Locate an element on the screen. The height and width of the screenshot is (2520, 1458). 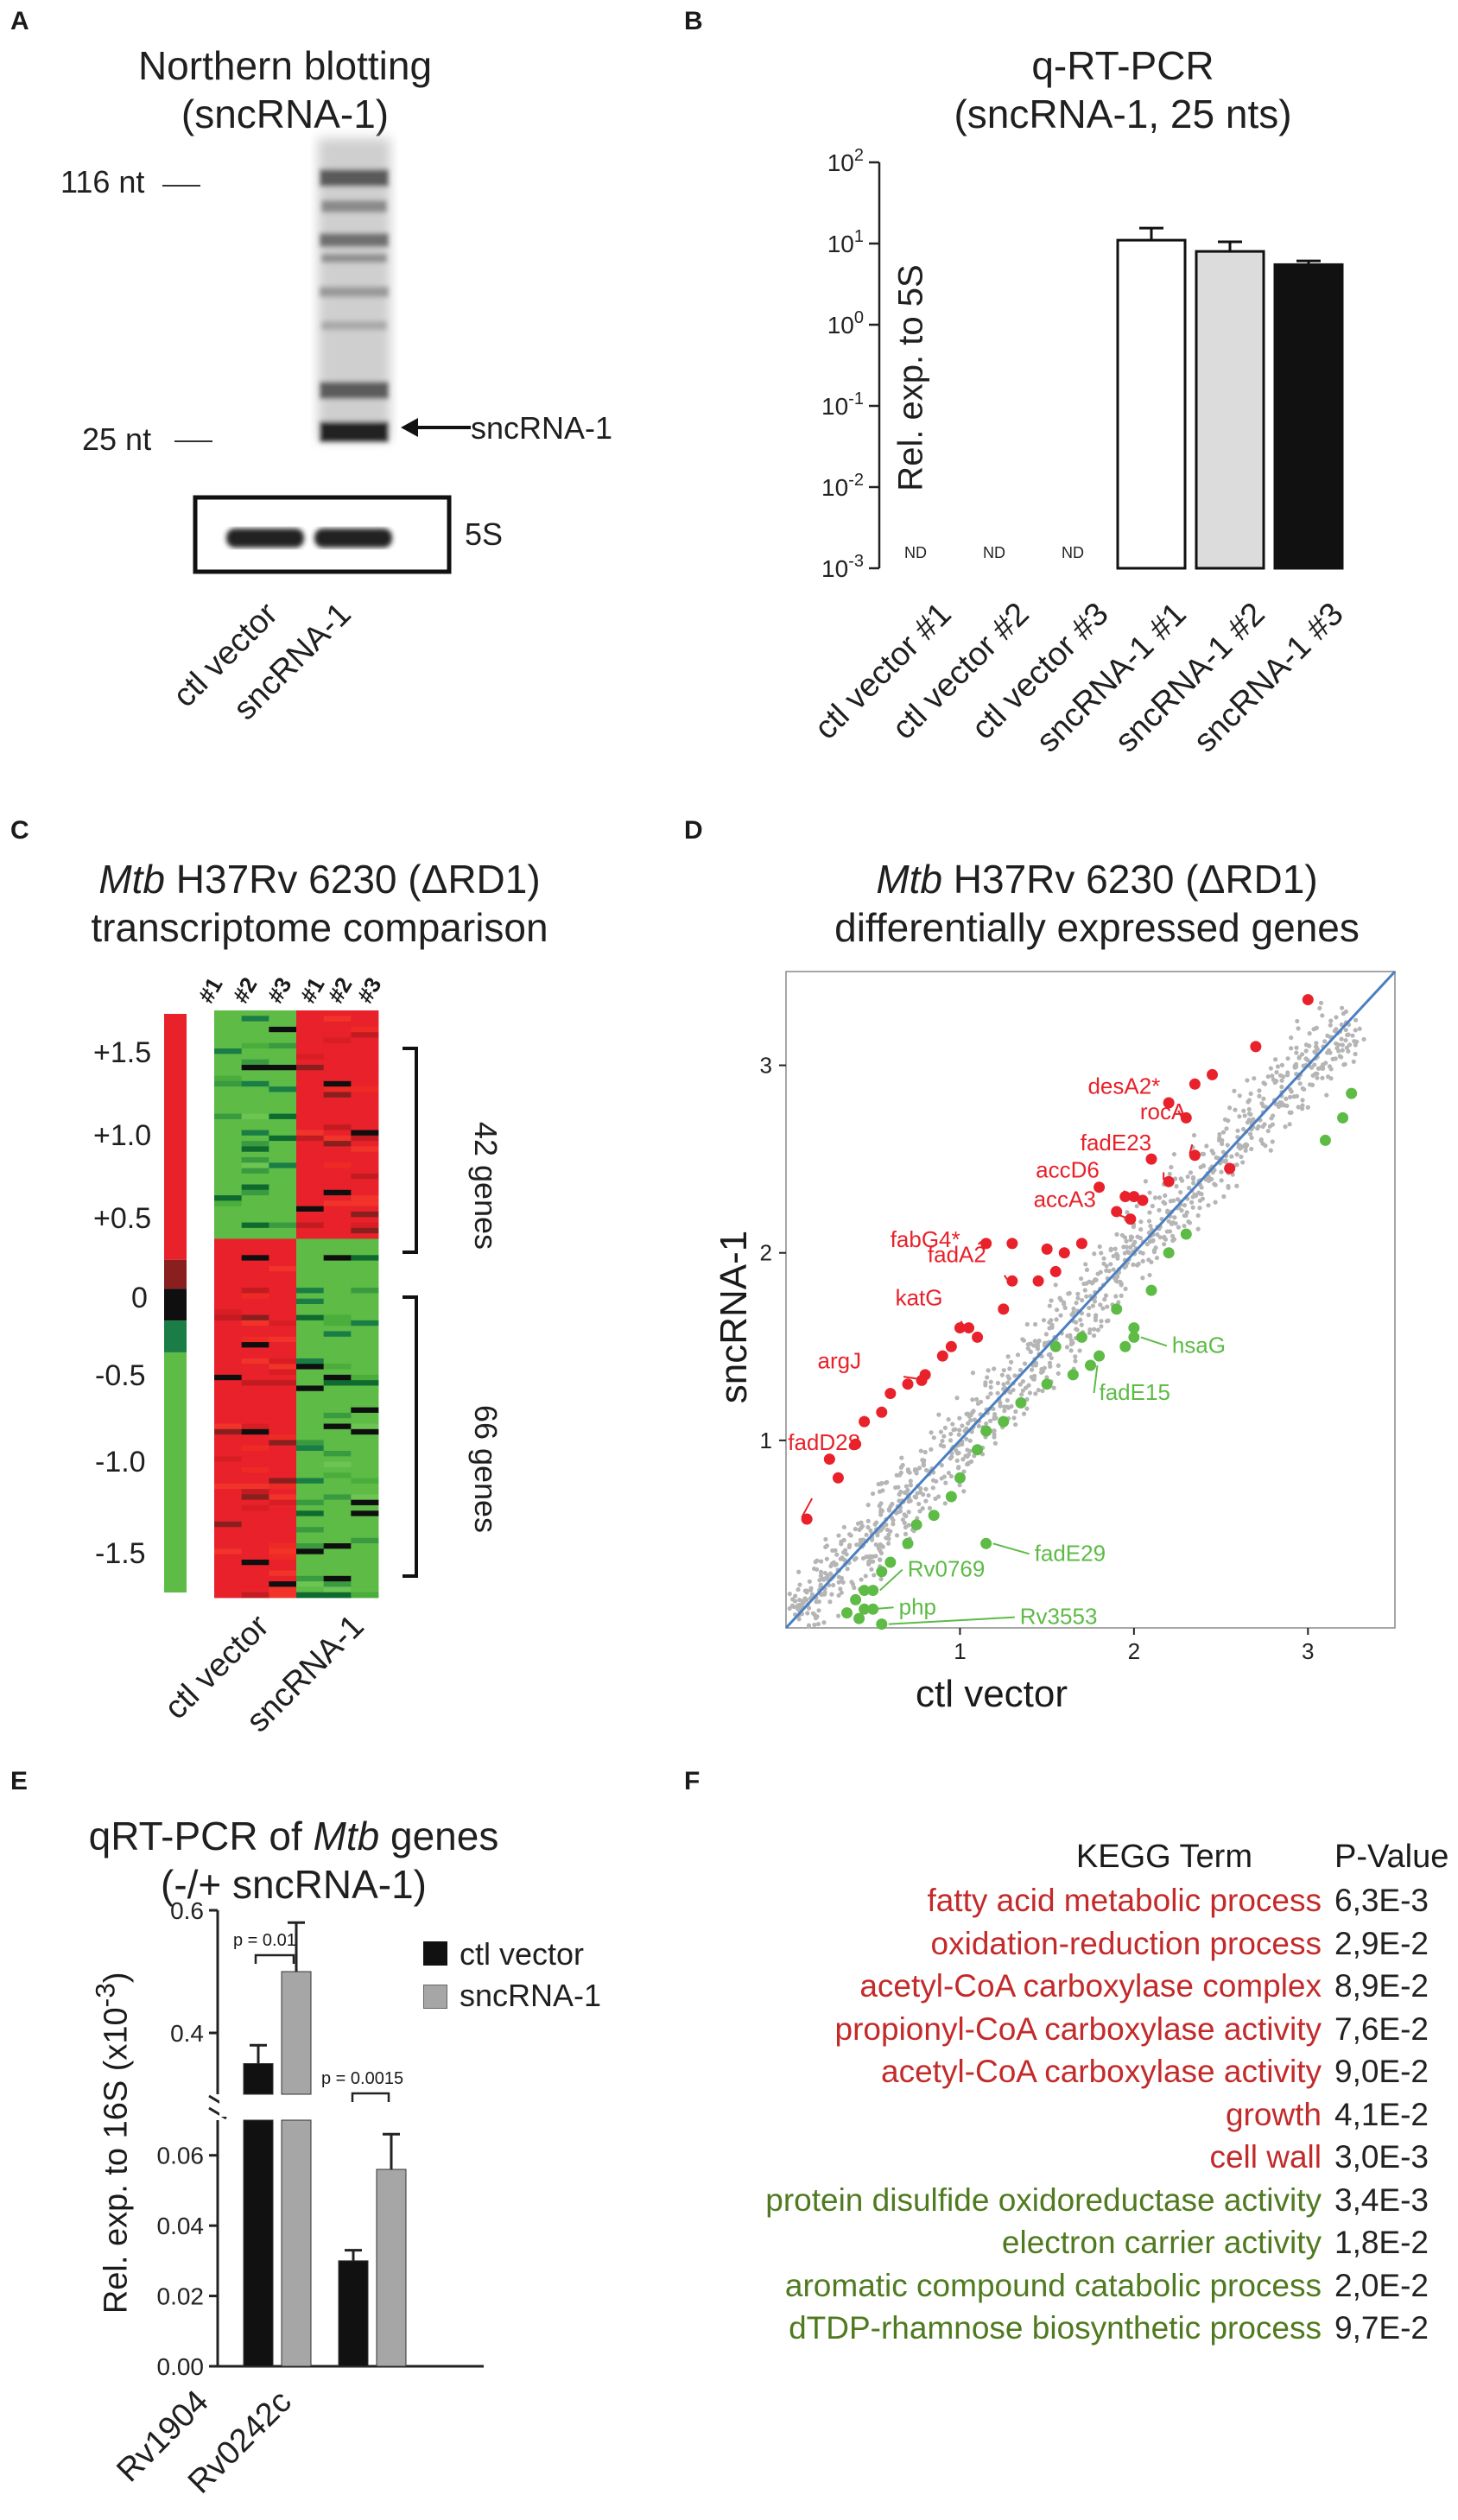
group-up-label: 42 genes is located at coordinates (486, 1186).